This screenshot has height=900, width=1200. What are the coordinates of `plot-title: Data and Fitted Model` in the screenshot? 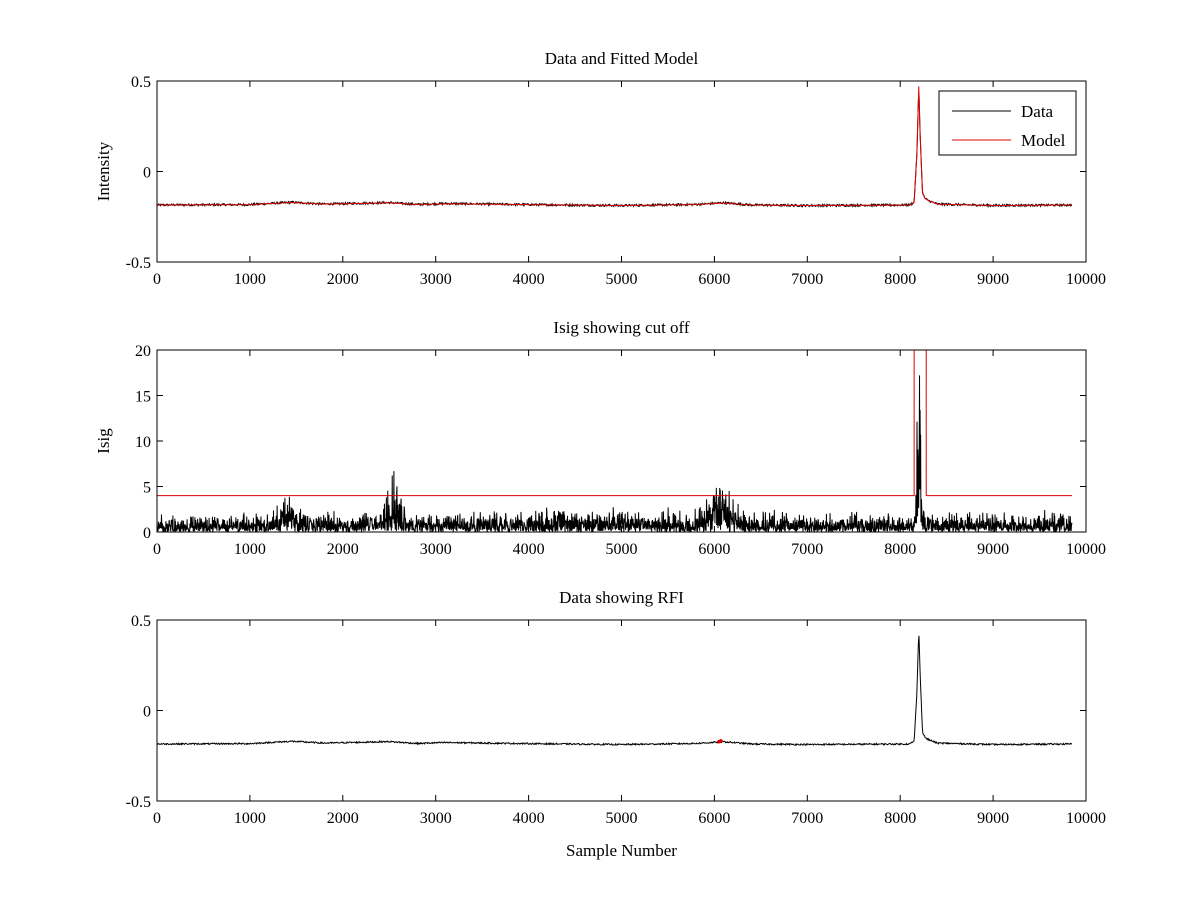 It's located at (622, 58).